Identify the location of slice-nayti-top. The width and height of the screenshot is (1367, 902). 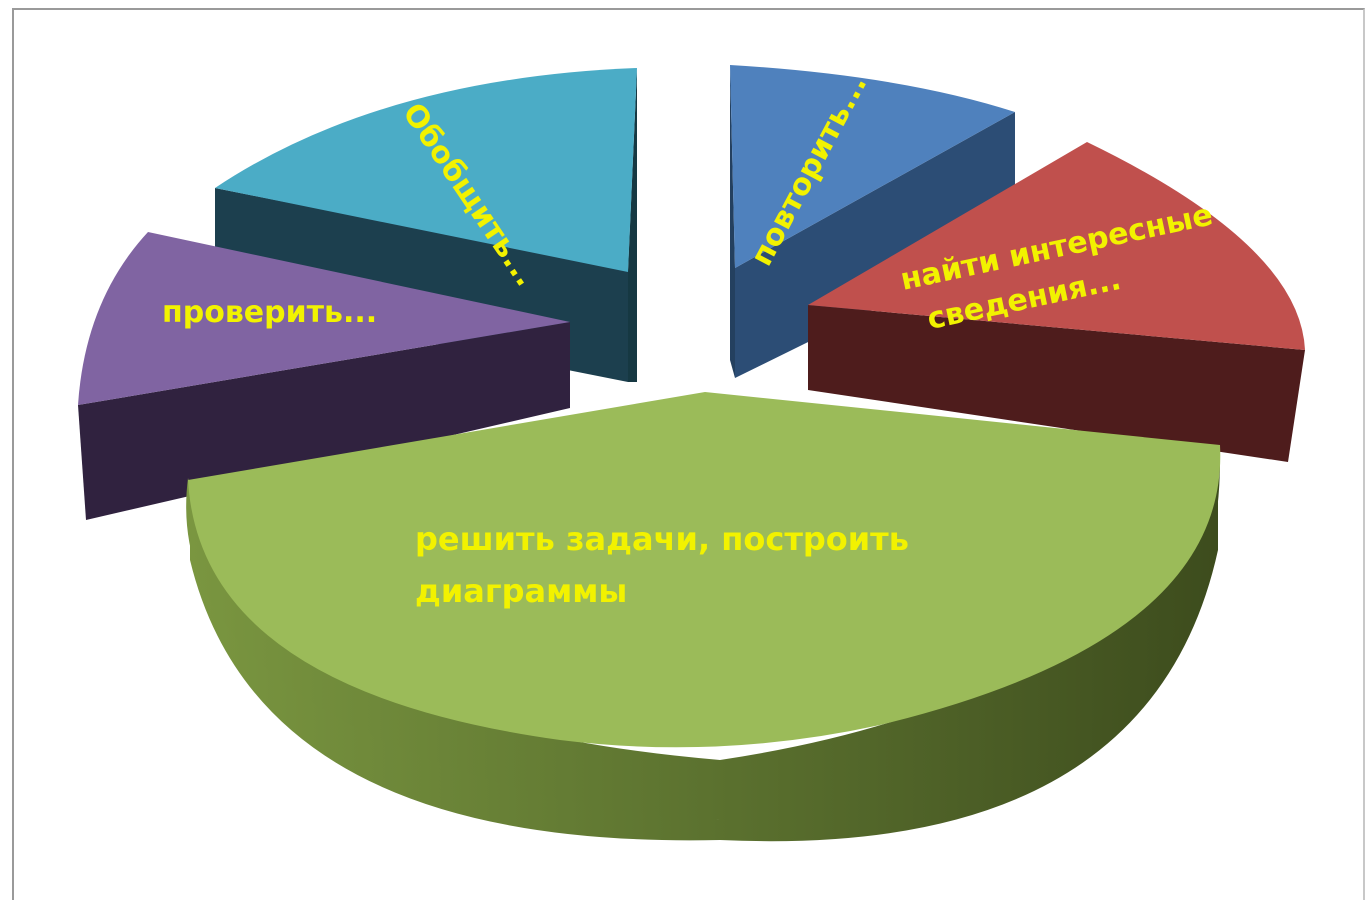
(1056, 246).